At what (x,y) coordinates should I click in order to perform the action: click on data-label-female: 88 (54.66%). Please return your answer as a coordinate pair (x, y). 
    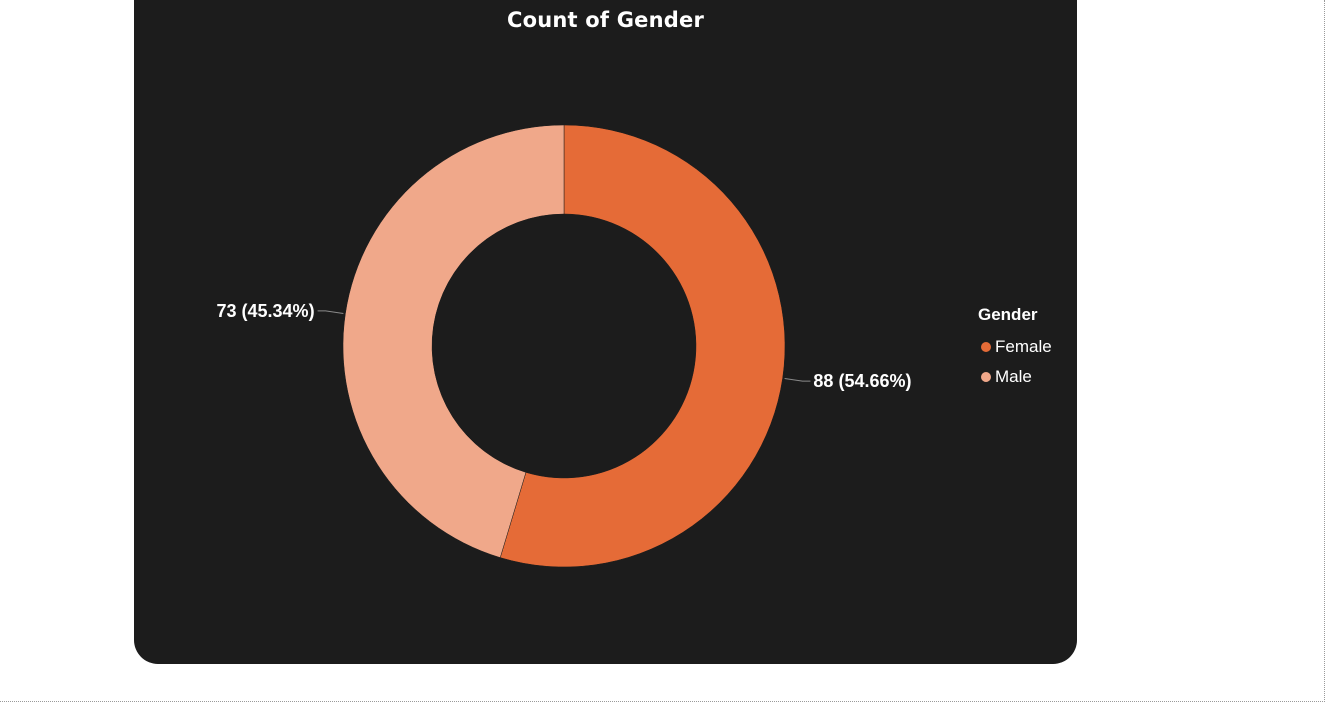
    Looking at the image, I should click on (862, 381).